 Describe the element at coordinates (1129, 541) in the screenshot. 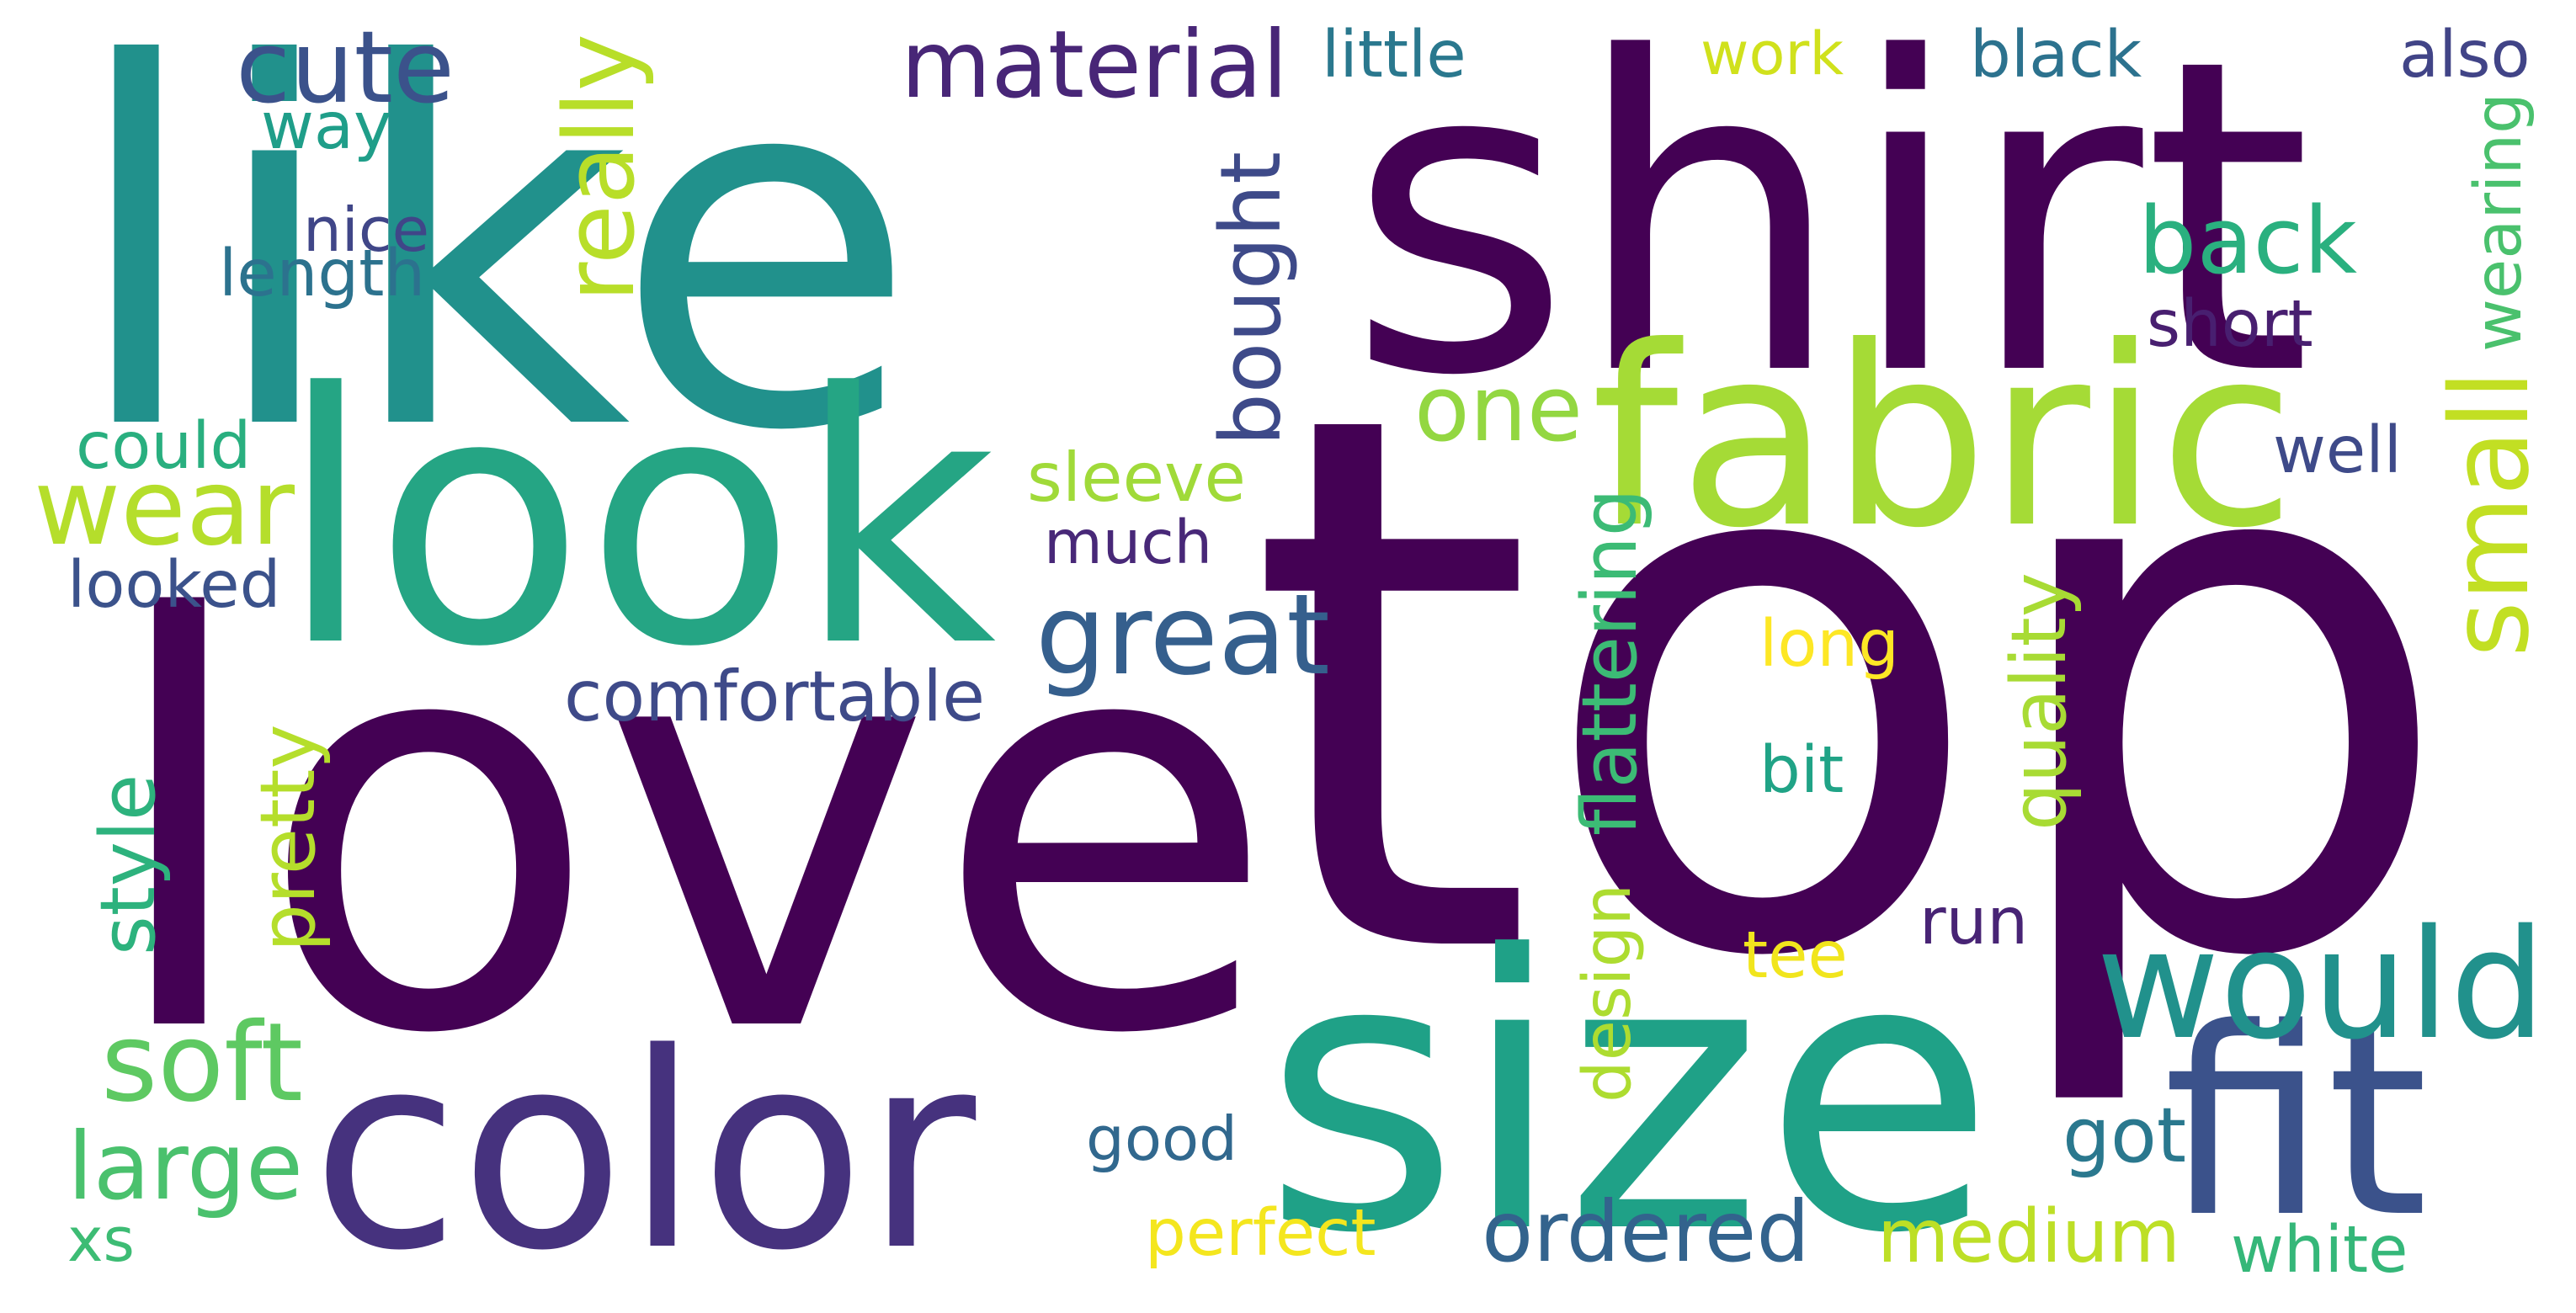

I see `word-much: much` at that location.